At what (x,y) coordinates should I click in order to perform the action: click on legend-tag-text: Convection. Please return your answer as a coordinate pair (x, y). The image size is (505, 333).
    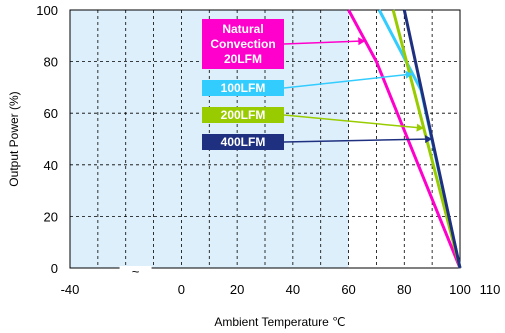
    Looking at the image, I should click on (242, 44).